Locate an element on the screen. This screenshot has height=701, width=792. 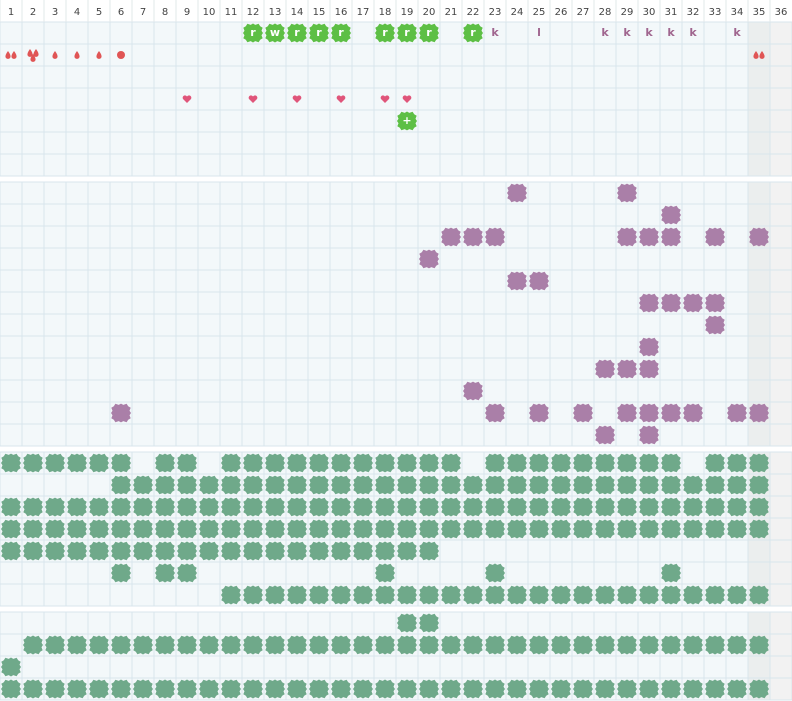
column-number: 3 is located at coordinates (55, 12).